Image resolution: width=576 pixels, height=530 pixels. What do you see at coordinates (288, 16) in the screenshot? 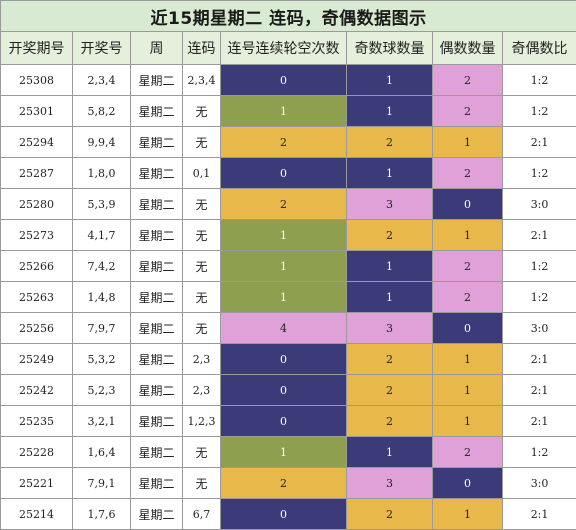
I see `table-title: 近15期星期二 连码，奇偶数据图示` at bounding box center [288, 16].